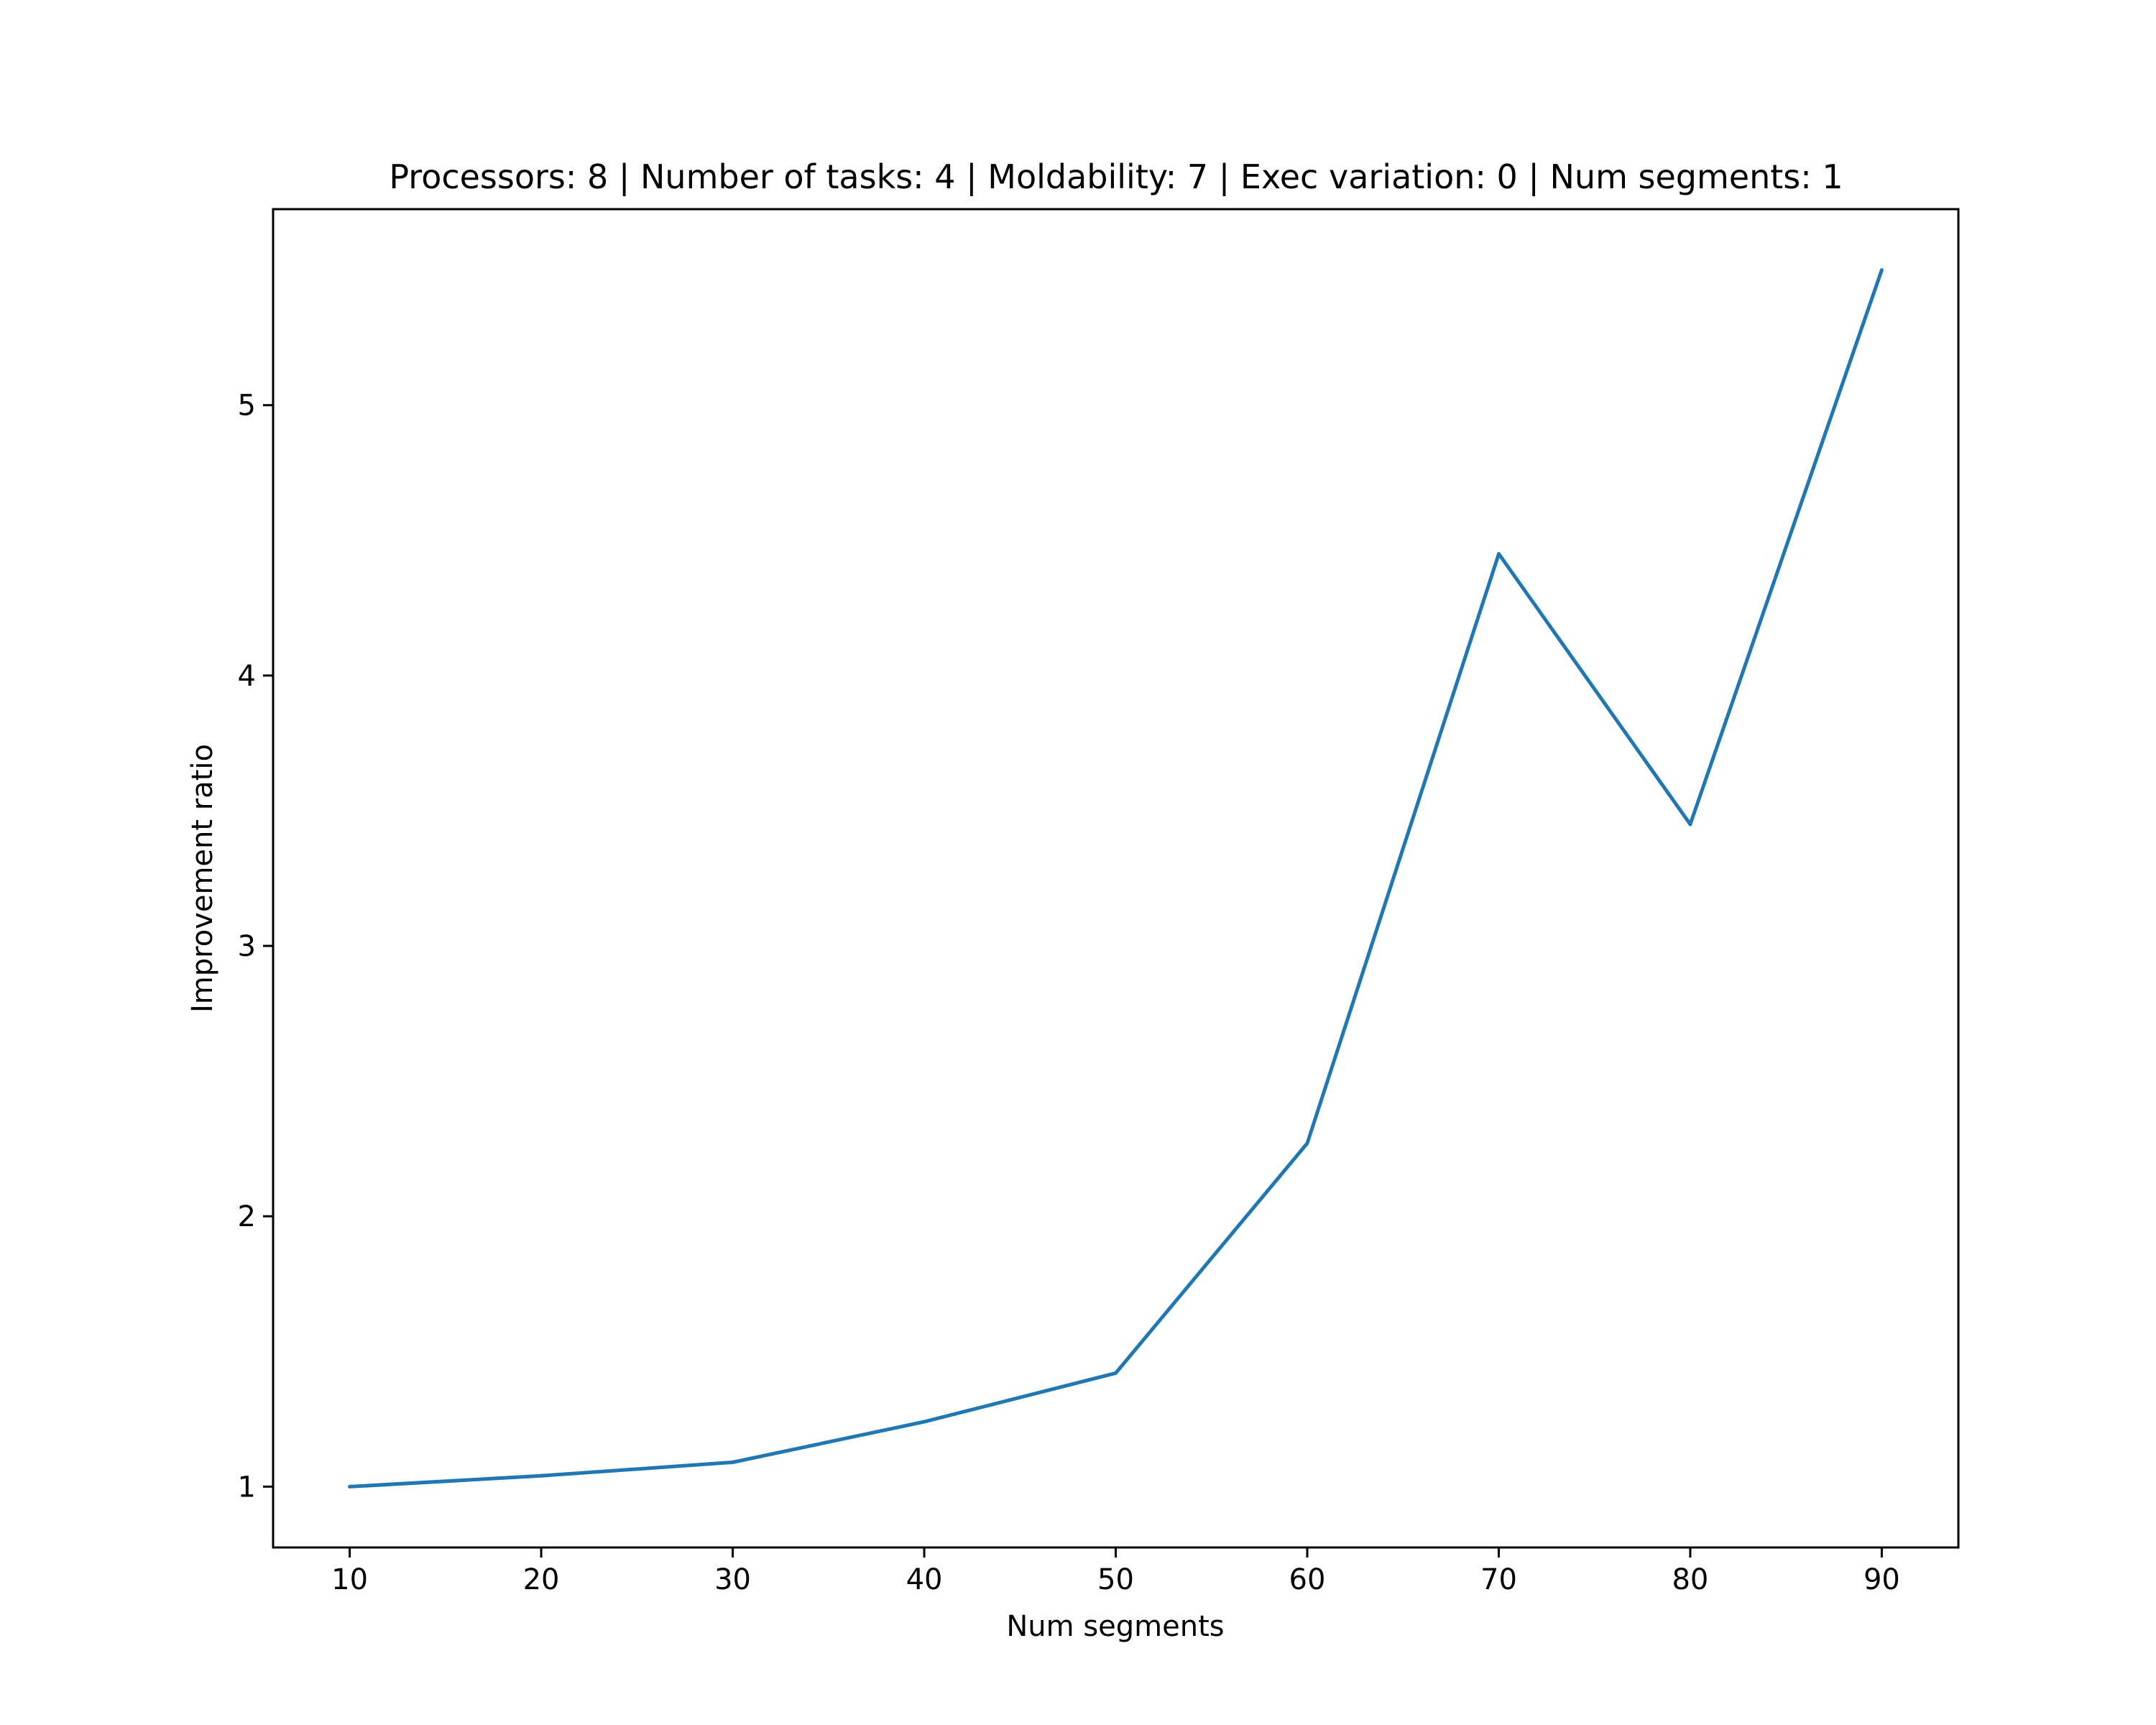 The width and height of the screenshot is (2156, 1725). What do you see at coordinates (247, 676) in the screenshot?
I see `y-tick-label: 4` at bounding box center [247, 676].